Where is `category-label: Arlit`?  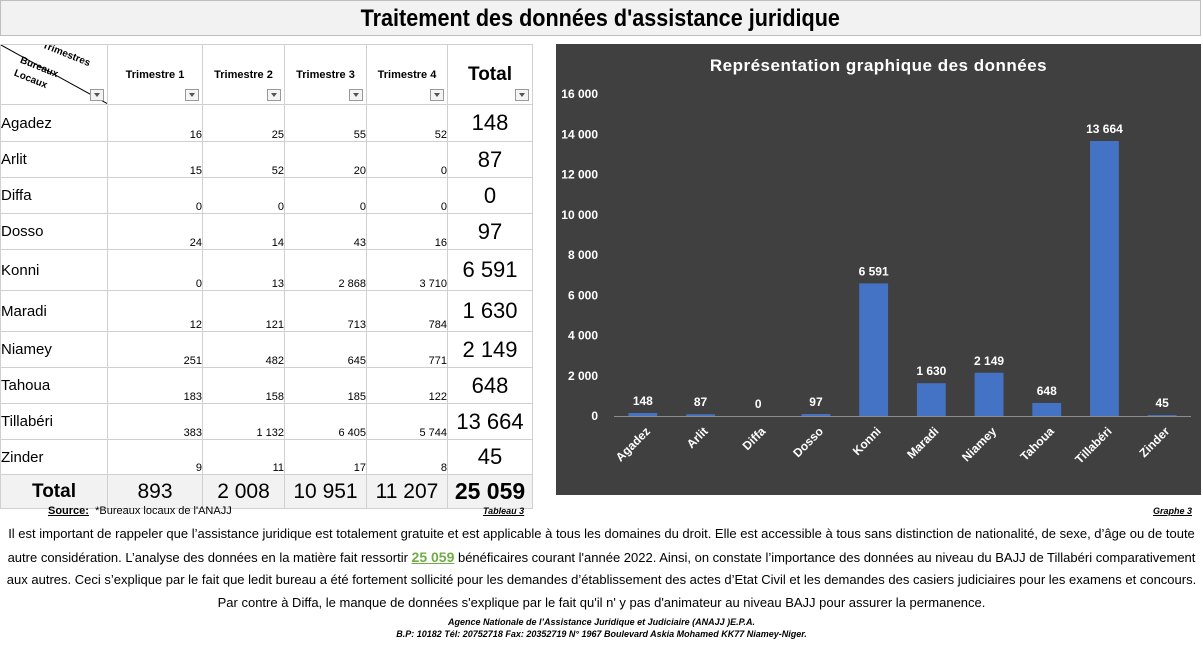 category-label: Arlit is located at coordinates (697, 437).